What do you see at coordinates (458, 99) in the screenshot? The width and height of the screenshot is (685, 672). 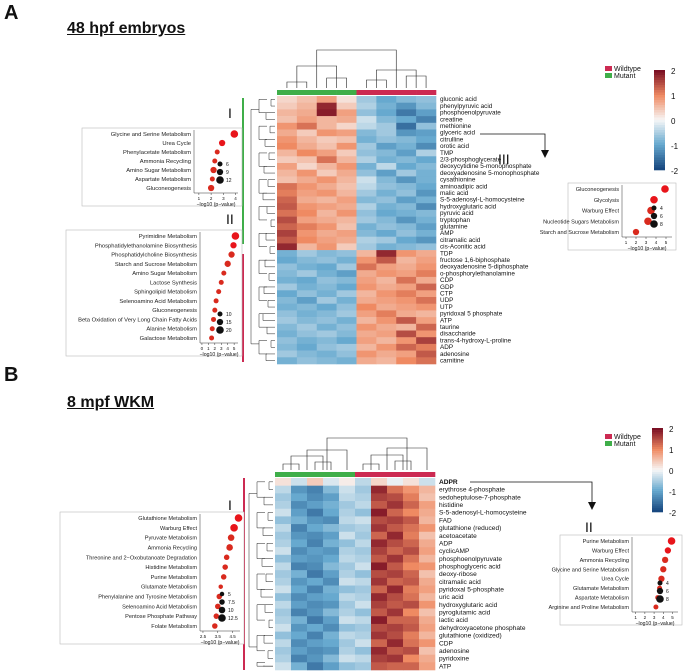 I see `metabolite-label: gluconic acid` at bounding box center [458, 99].